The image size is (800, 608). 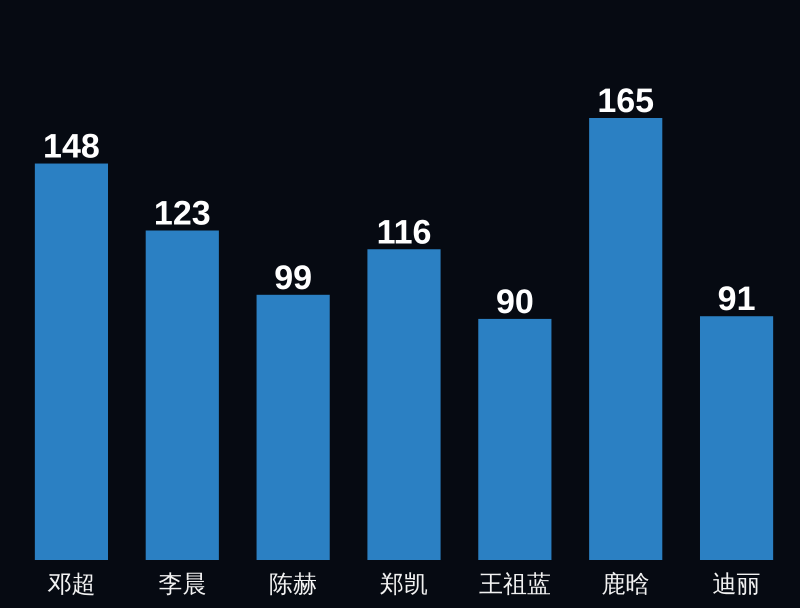 What do you see at coordinates (514, 584) in the screenshot?
I see `x-tick-label: 王祖蓝` at bounding box center [514, 584].